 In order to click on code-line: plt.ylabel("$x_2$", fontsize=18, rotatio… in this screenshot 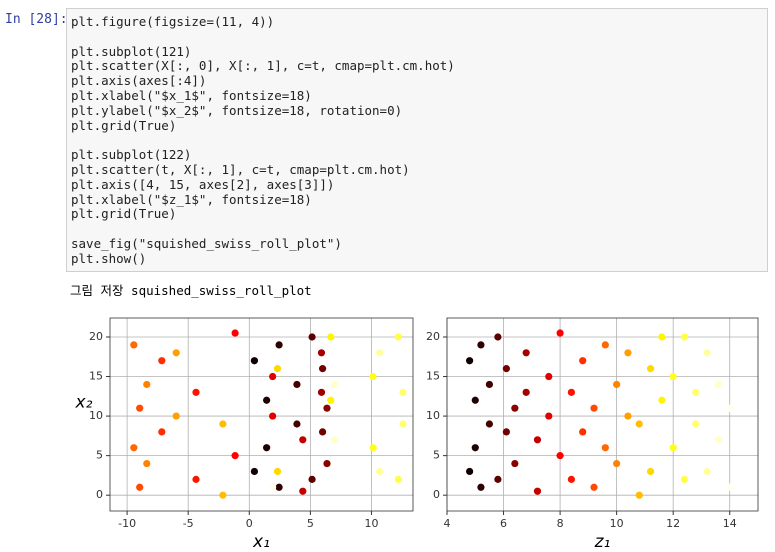, I will do `click(237, 110)`.